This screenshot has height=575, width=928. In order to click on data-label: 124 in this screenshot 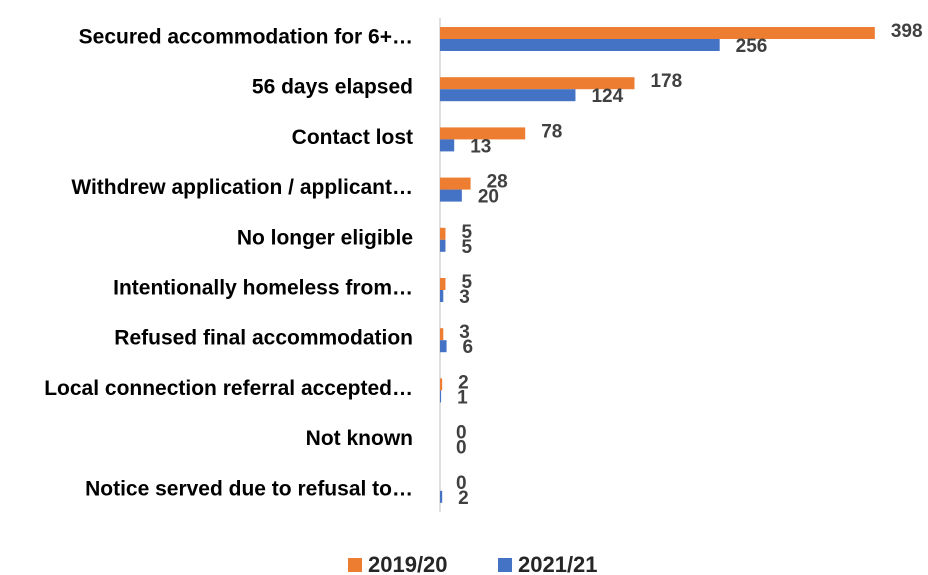, I will do `click(607, 96)`.